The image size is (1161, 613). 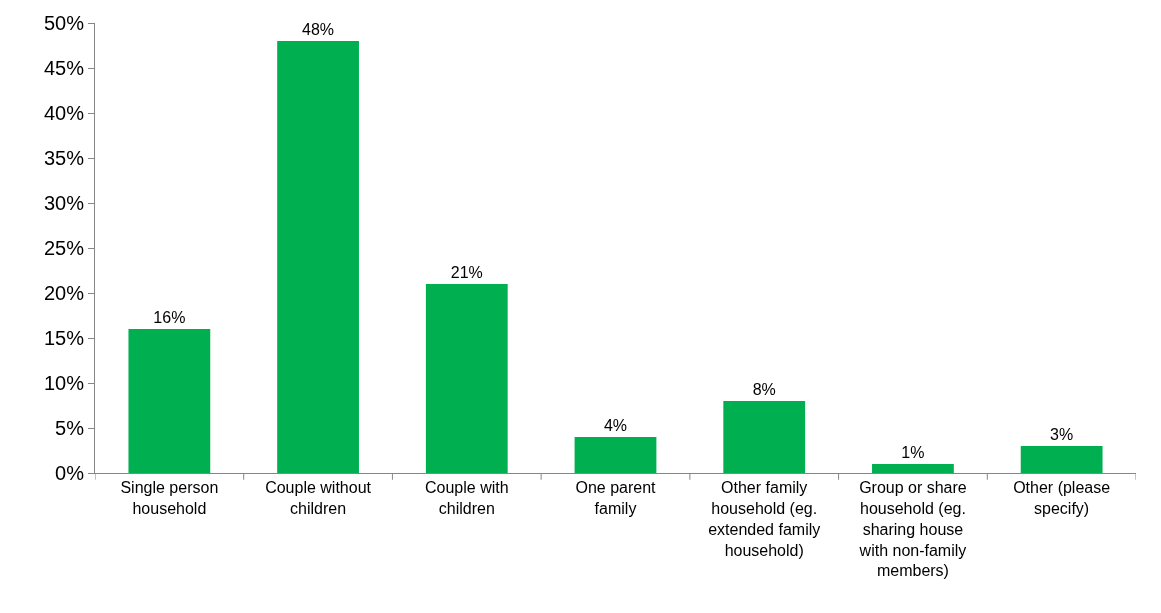 I want to click on data-label: 8%, so click(x=764, y=389).